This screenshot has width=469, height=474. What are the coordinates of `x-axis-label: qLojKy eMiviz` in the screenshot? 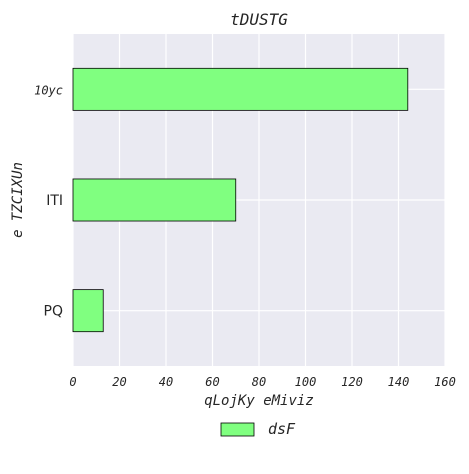 It's located at (259, 401).